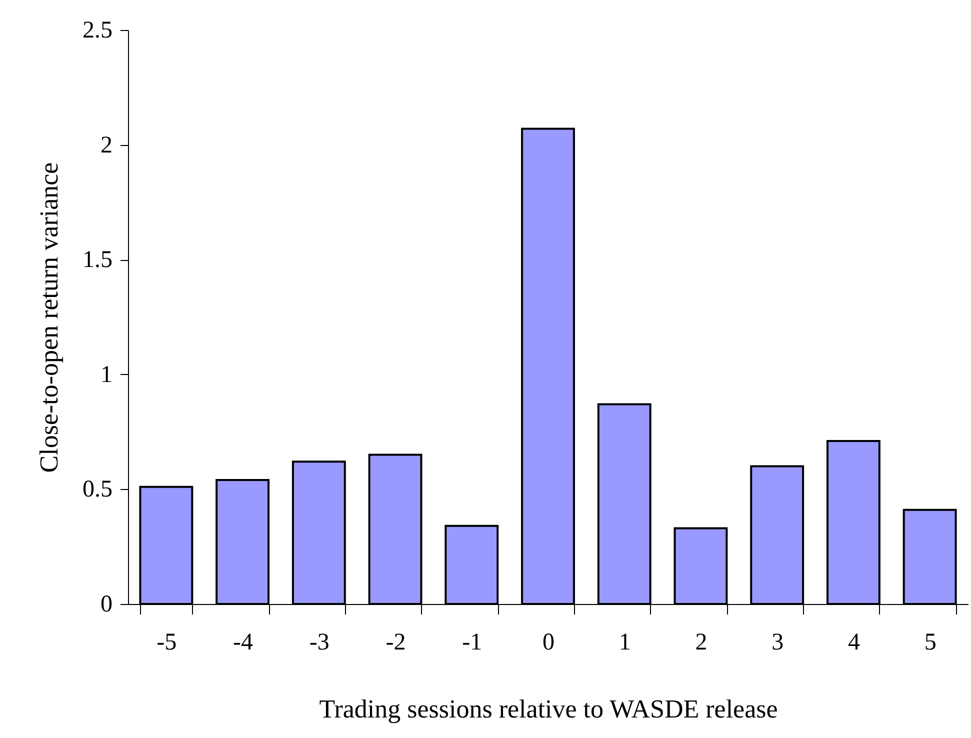 Image resolution: width=971 pixels, height=738 pixels. What do you see at coordinates (106, 145) in the screenshot?
I see `y-tick-label: 2` at bounding box center [106, 145].